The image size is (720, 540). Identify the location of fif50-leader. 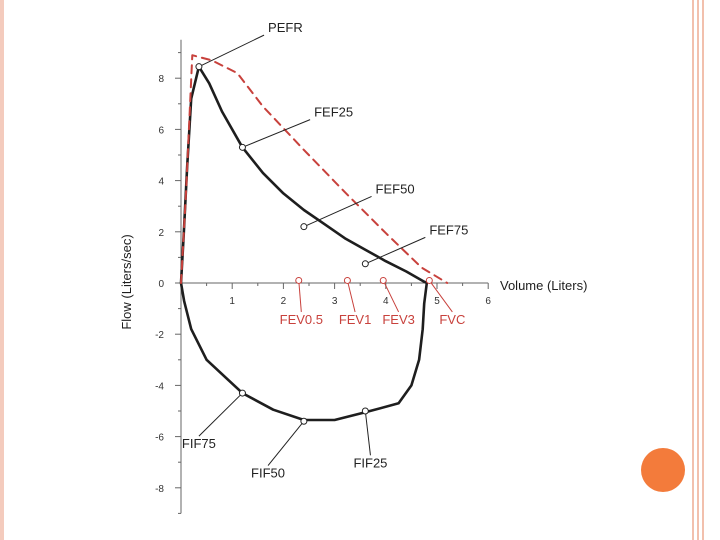
(286, 443).